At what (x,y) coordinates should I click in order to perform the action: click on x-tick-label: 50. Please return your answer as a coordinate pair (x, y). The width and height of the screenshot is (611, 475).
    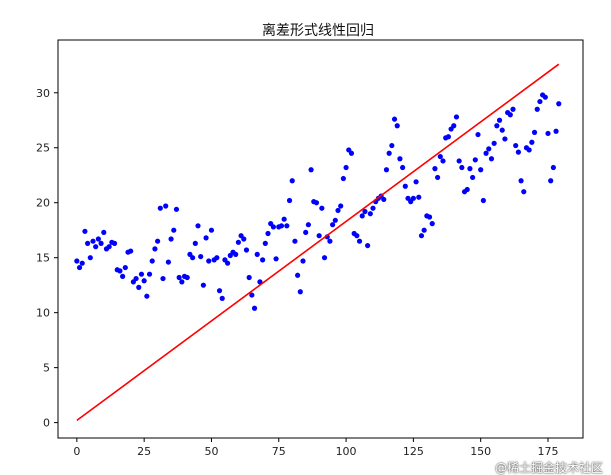
    Looking at the image, I should click on (211, 451).